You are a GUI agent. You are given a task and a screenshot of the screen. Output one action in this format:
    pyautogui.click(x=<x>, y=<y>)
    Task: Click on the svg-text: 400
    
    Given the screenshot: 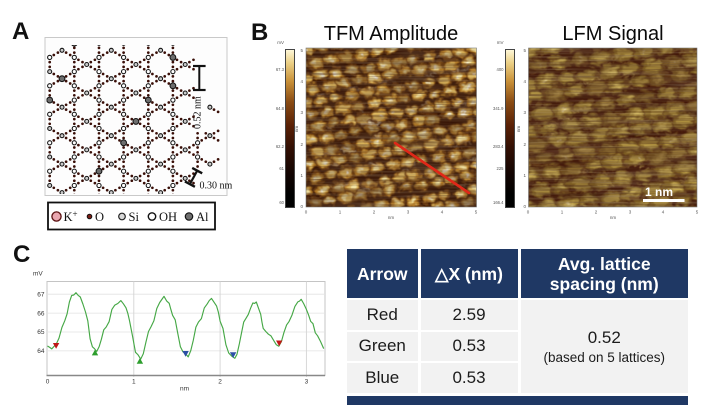 What is the action you would take?
    pyautogui.click(x=501, y=69)
    